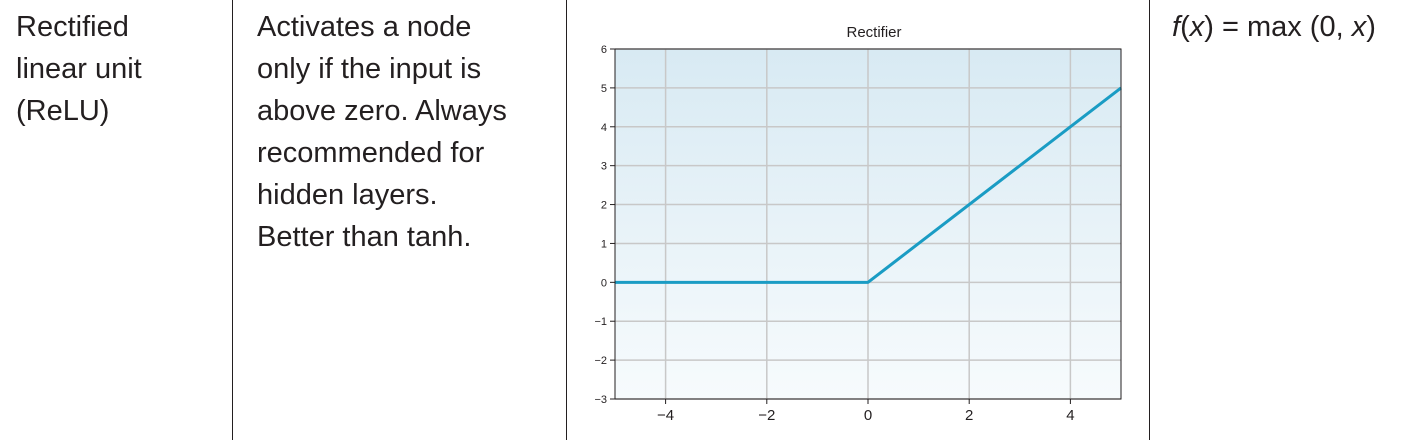 The image size is (1412, 440). I want to click on y-tick-label: 4, so click(604, 128).